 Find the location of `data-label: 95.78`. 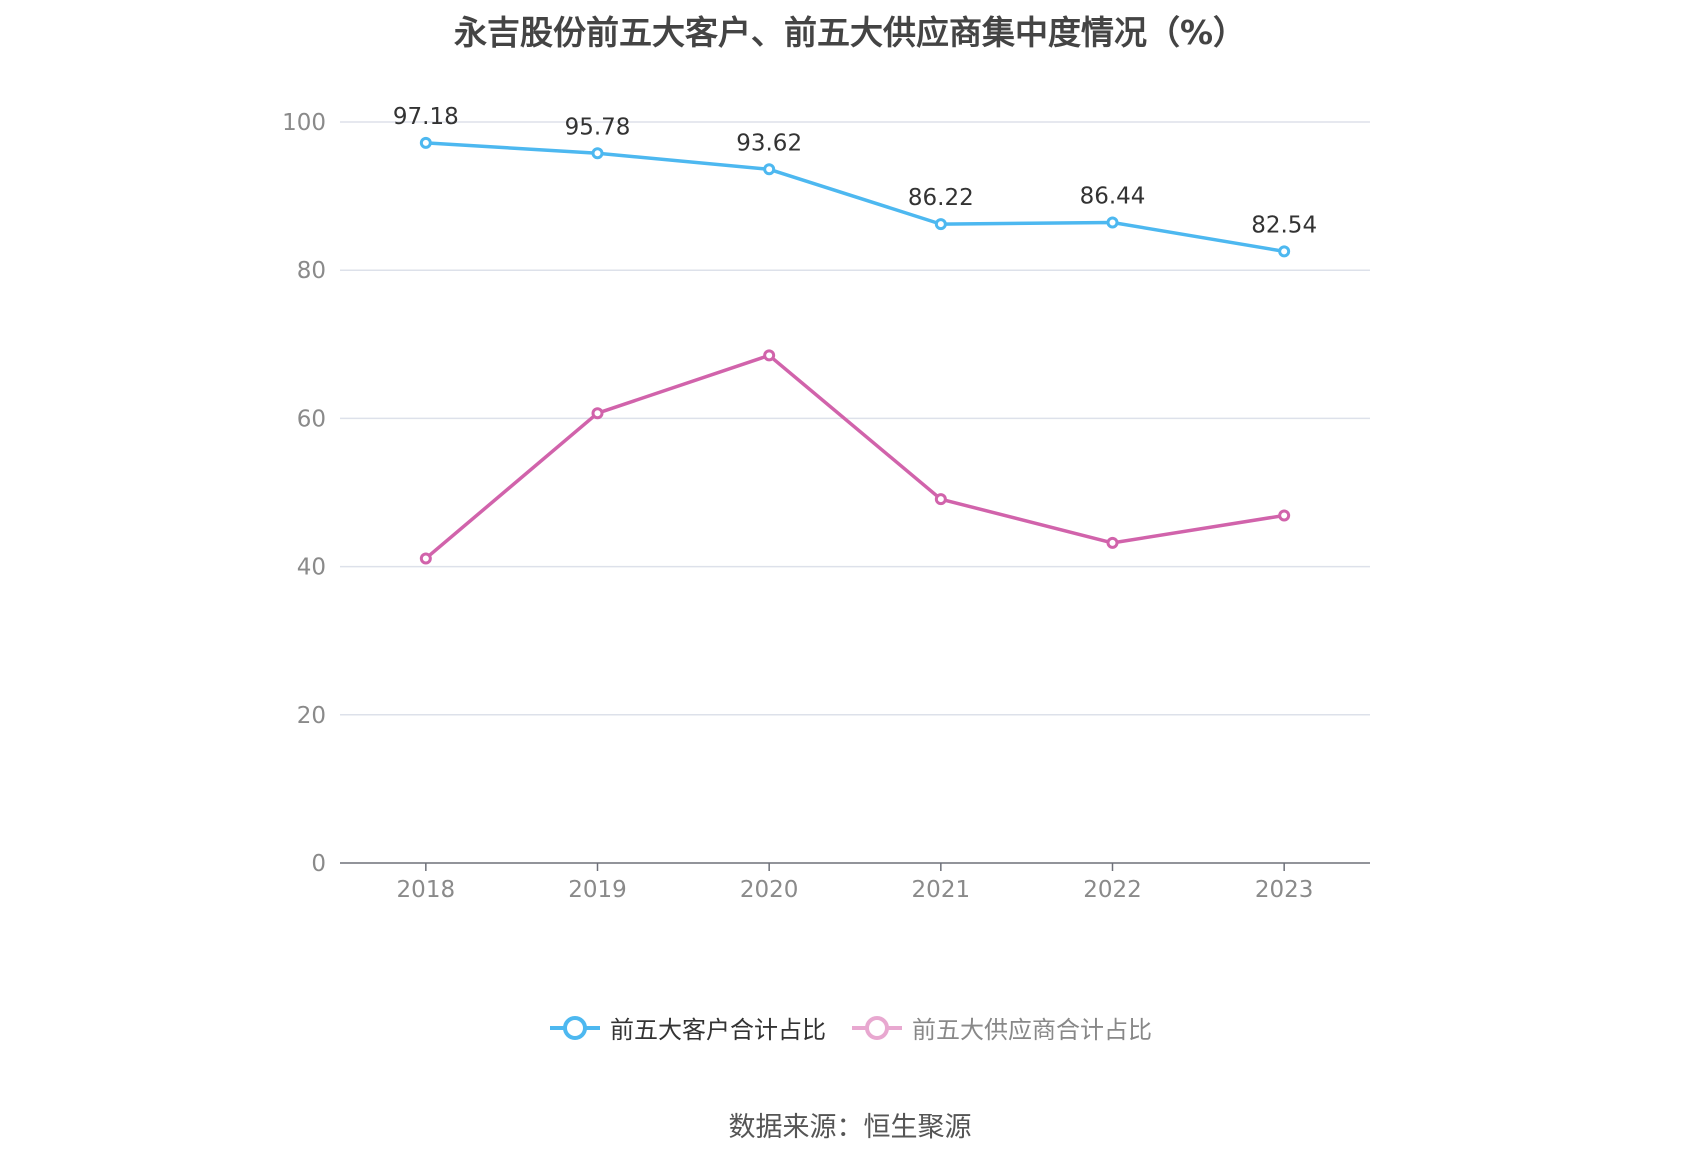

data-label: 95.78 is located at coordinates (598, 127).